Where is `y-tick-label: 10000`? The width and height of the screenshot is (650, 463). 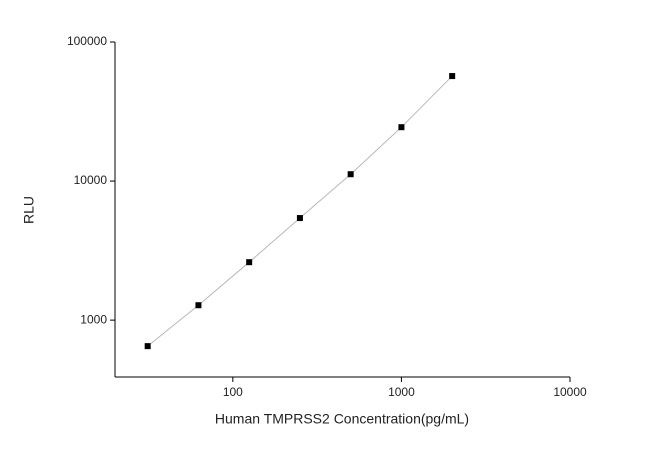
y-tick-label: 10000 is located at coordinates (91, 180).